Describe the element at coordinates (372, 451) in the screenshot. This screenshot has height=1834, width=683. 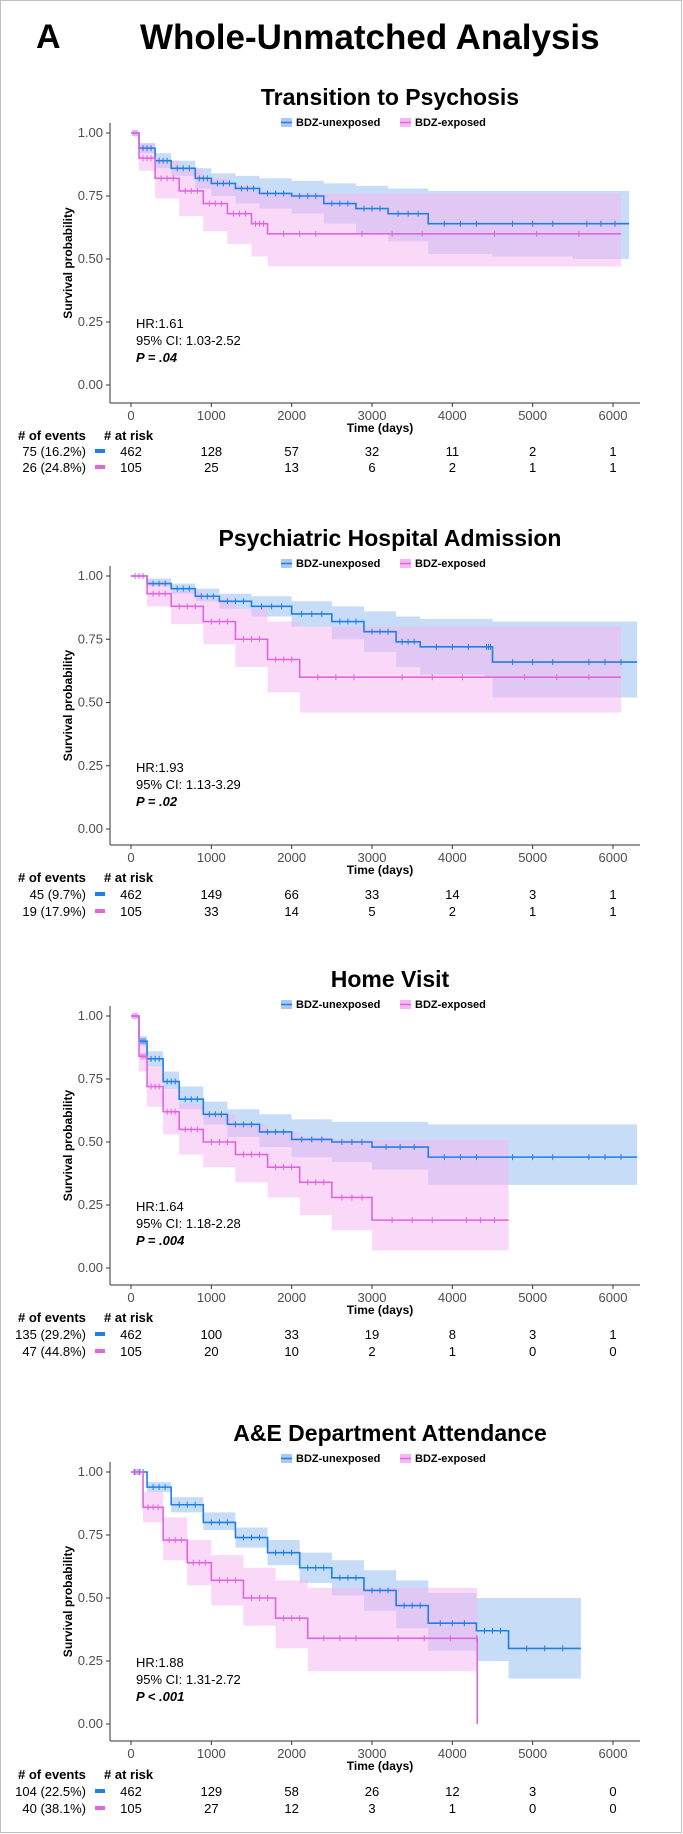
I see `risk-count-unexposed: 32` at that location.